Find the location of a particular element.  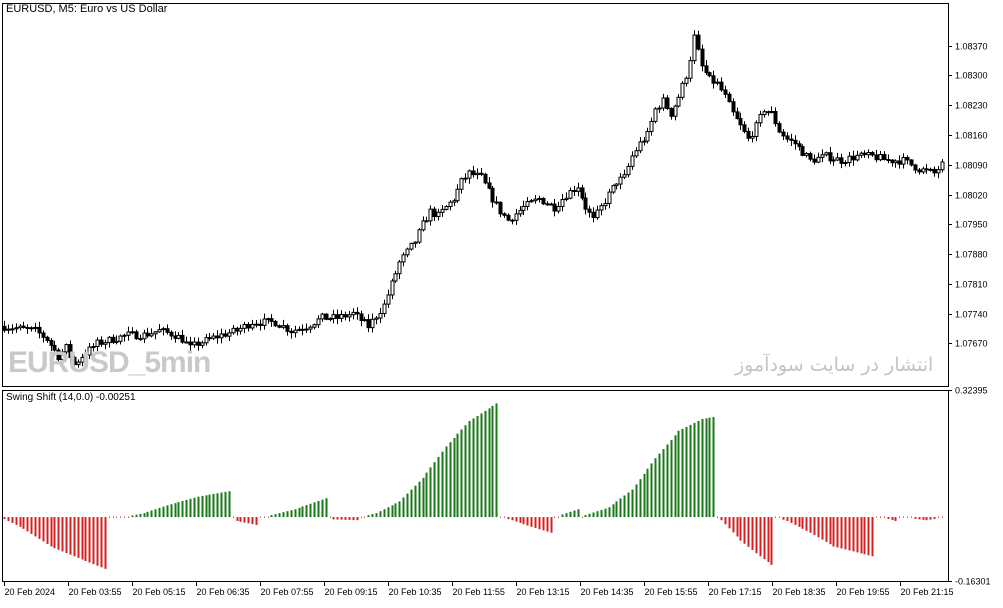

time-axis-tick-label: 20 Feb 10:35 is located at coordinates (415, 592).